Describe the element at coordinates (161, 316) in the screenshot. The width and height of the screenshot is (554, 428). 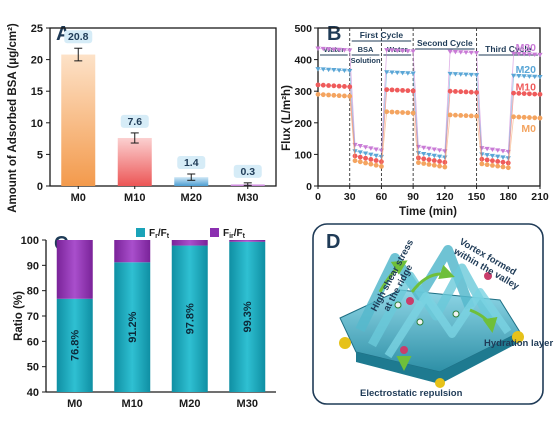
I see `panel-c-bars: 76.8% 91.2% 97.8% 99.3%` at that location.